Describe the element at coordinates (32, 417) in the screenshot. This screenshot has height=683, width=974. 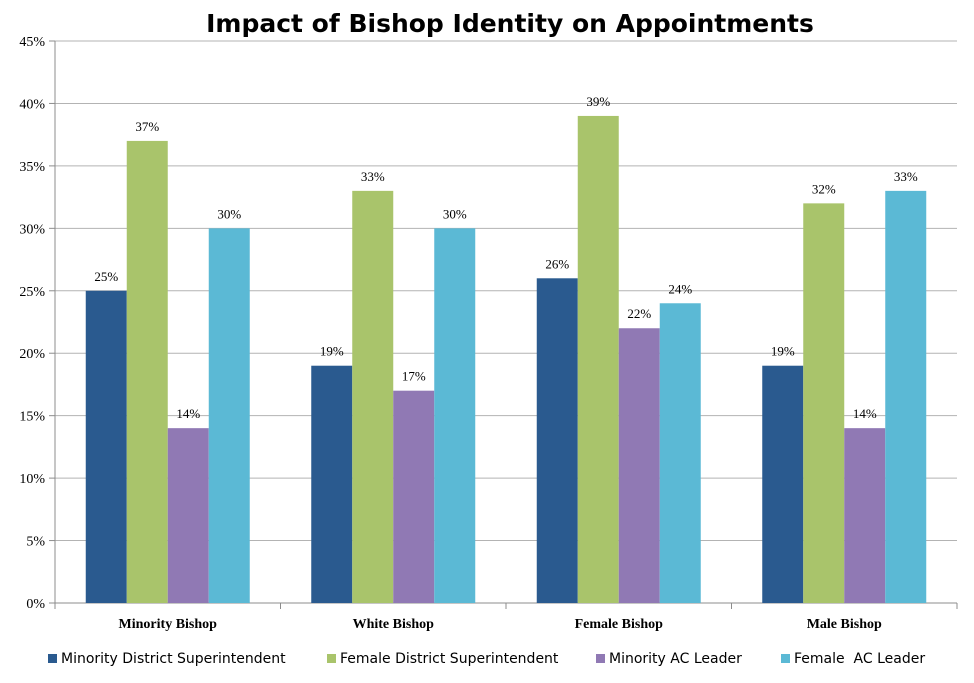
I see `y-tick-label: 15%` at that location.